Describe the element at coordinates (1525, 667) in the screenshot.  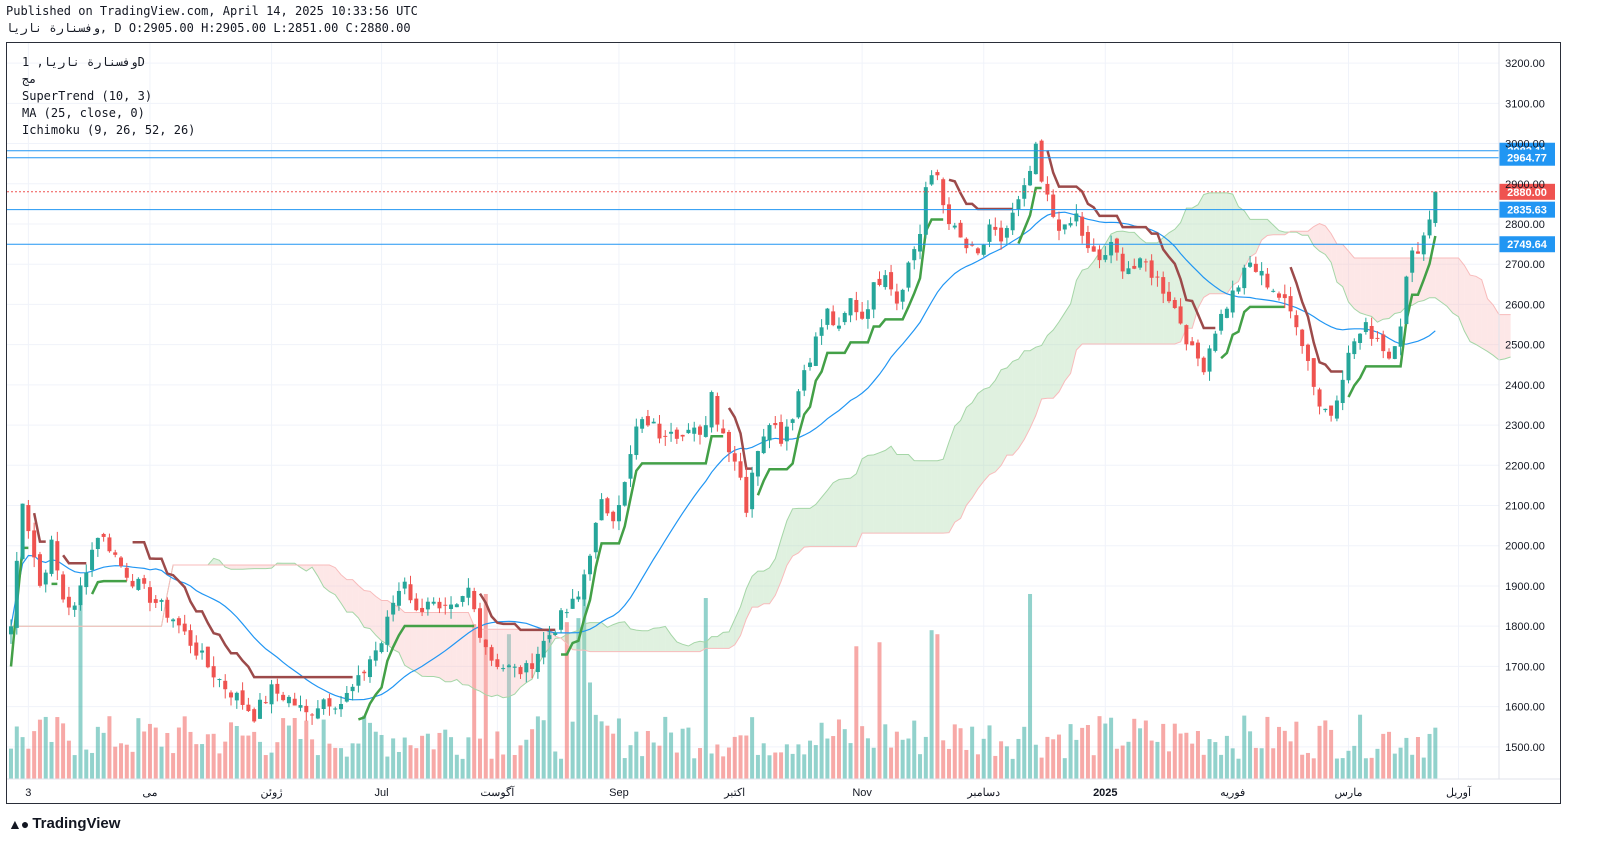
I see `price-tick-label: 1700.00` at that location.